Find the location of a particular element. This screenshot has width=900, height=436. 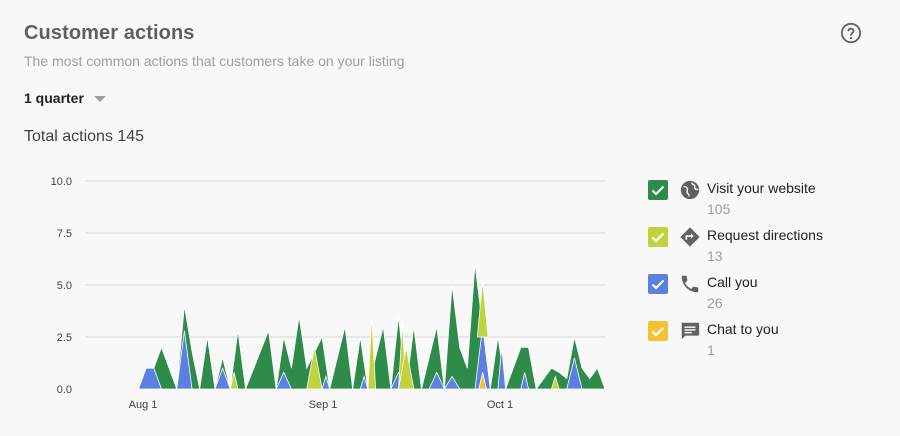

card-title: Customer actions is located at coordinates (109, 33).